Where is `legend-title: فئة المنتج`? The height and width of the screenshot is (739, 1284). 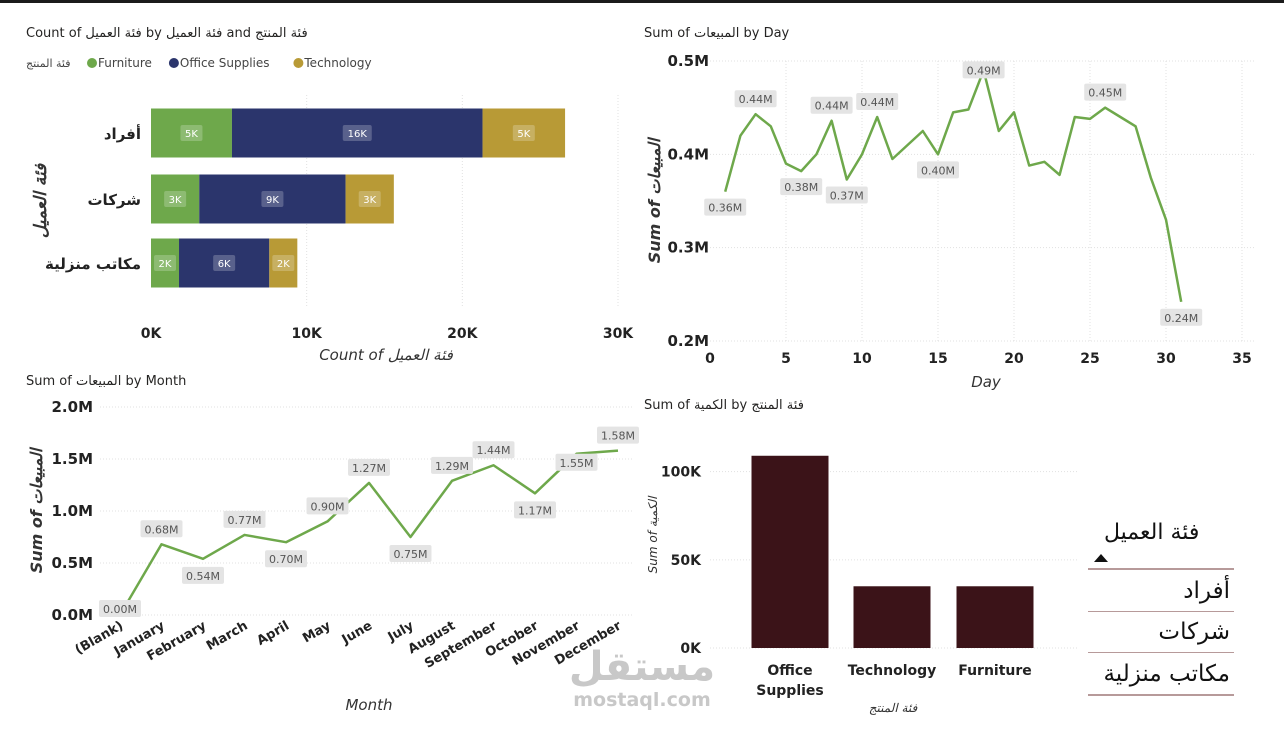
legend-title: فئة المنتج is located at coordinates (48, 63).